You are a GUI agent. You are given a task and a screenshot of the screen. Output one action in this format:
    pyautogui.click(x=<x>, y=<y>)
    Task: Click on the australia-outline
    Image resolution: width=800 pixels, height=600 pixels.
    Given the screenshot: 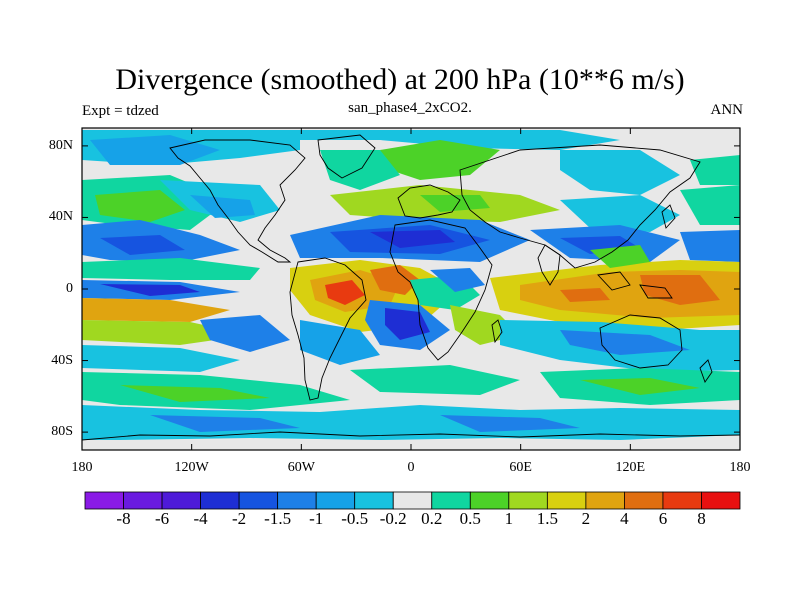 What is the action you would take?
    pyautogui.click(x=641, y=341)
    